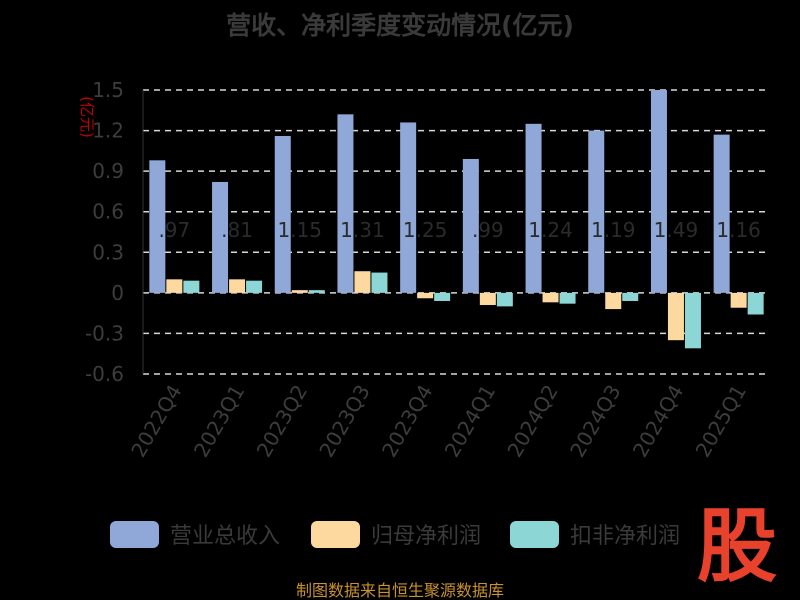  I want to click on x-tick-label: 2023Q3, so click(344, 421).